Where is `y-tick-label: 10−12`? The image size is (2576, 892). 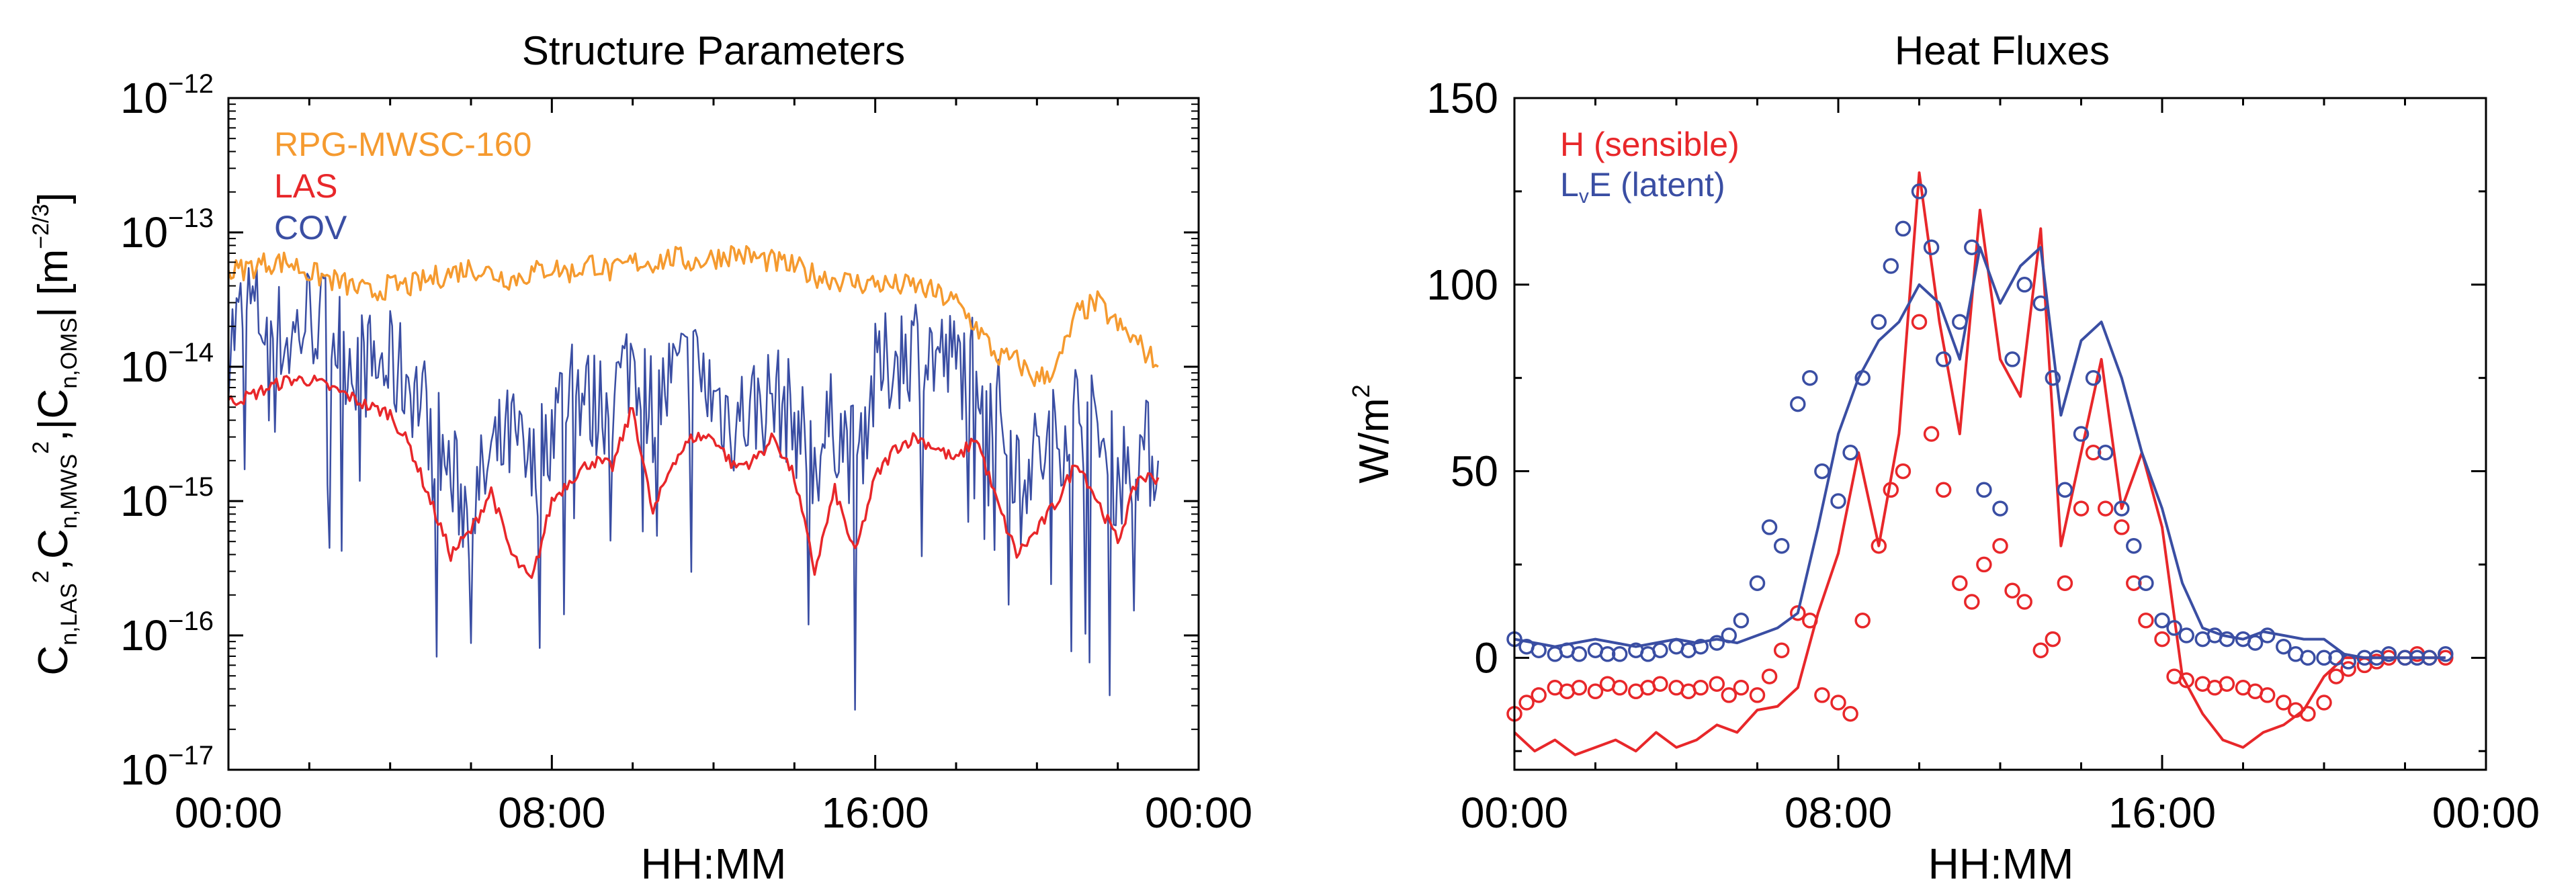
y-tick-label: 10−12 is located at coordinates (167, 95).